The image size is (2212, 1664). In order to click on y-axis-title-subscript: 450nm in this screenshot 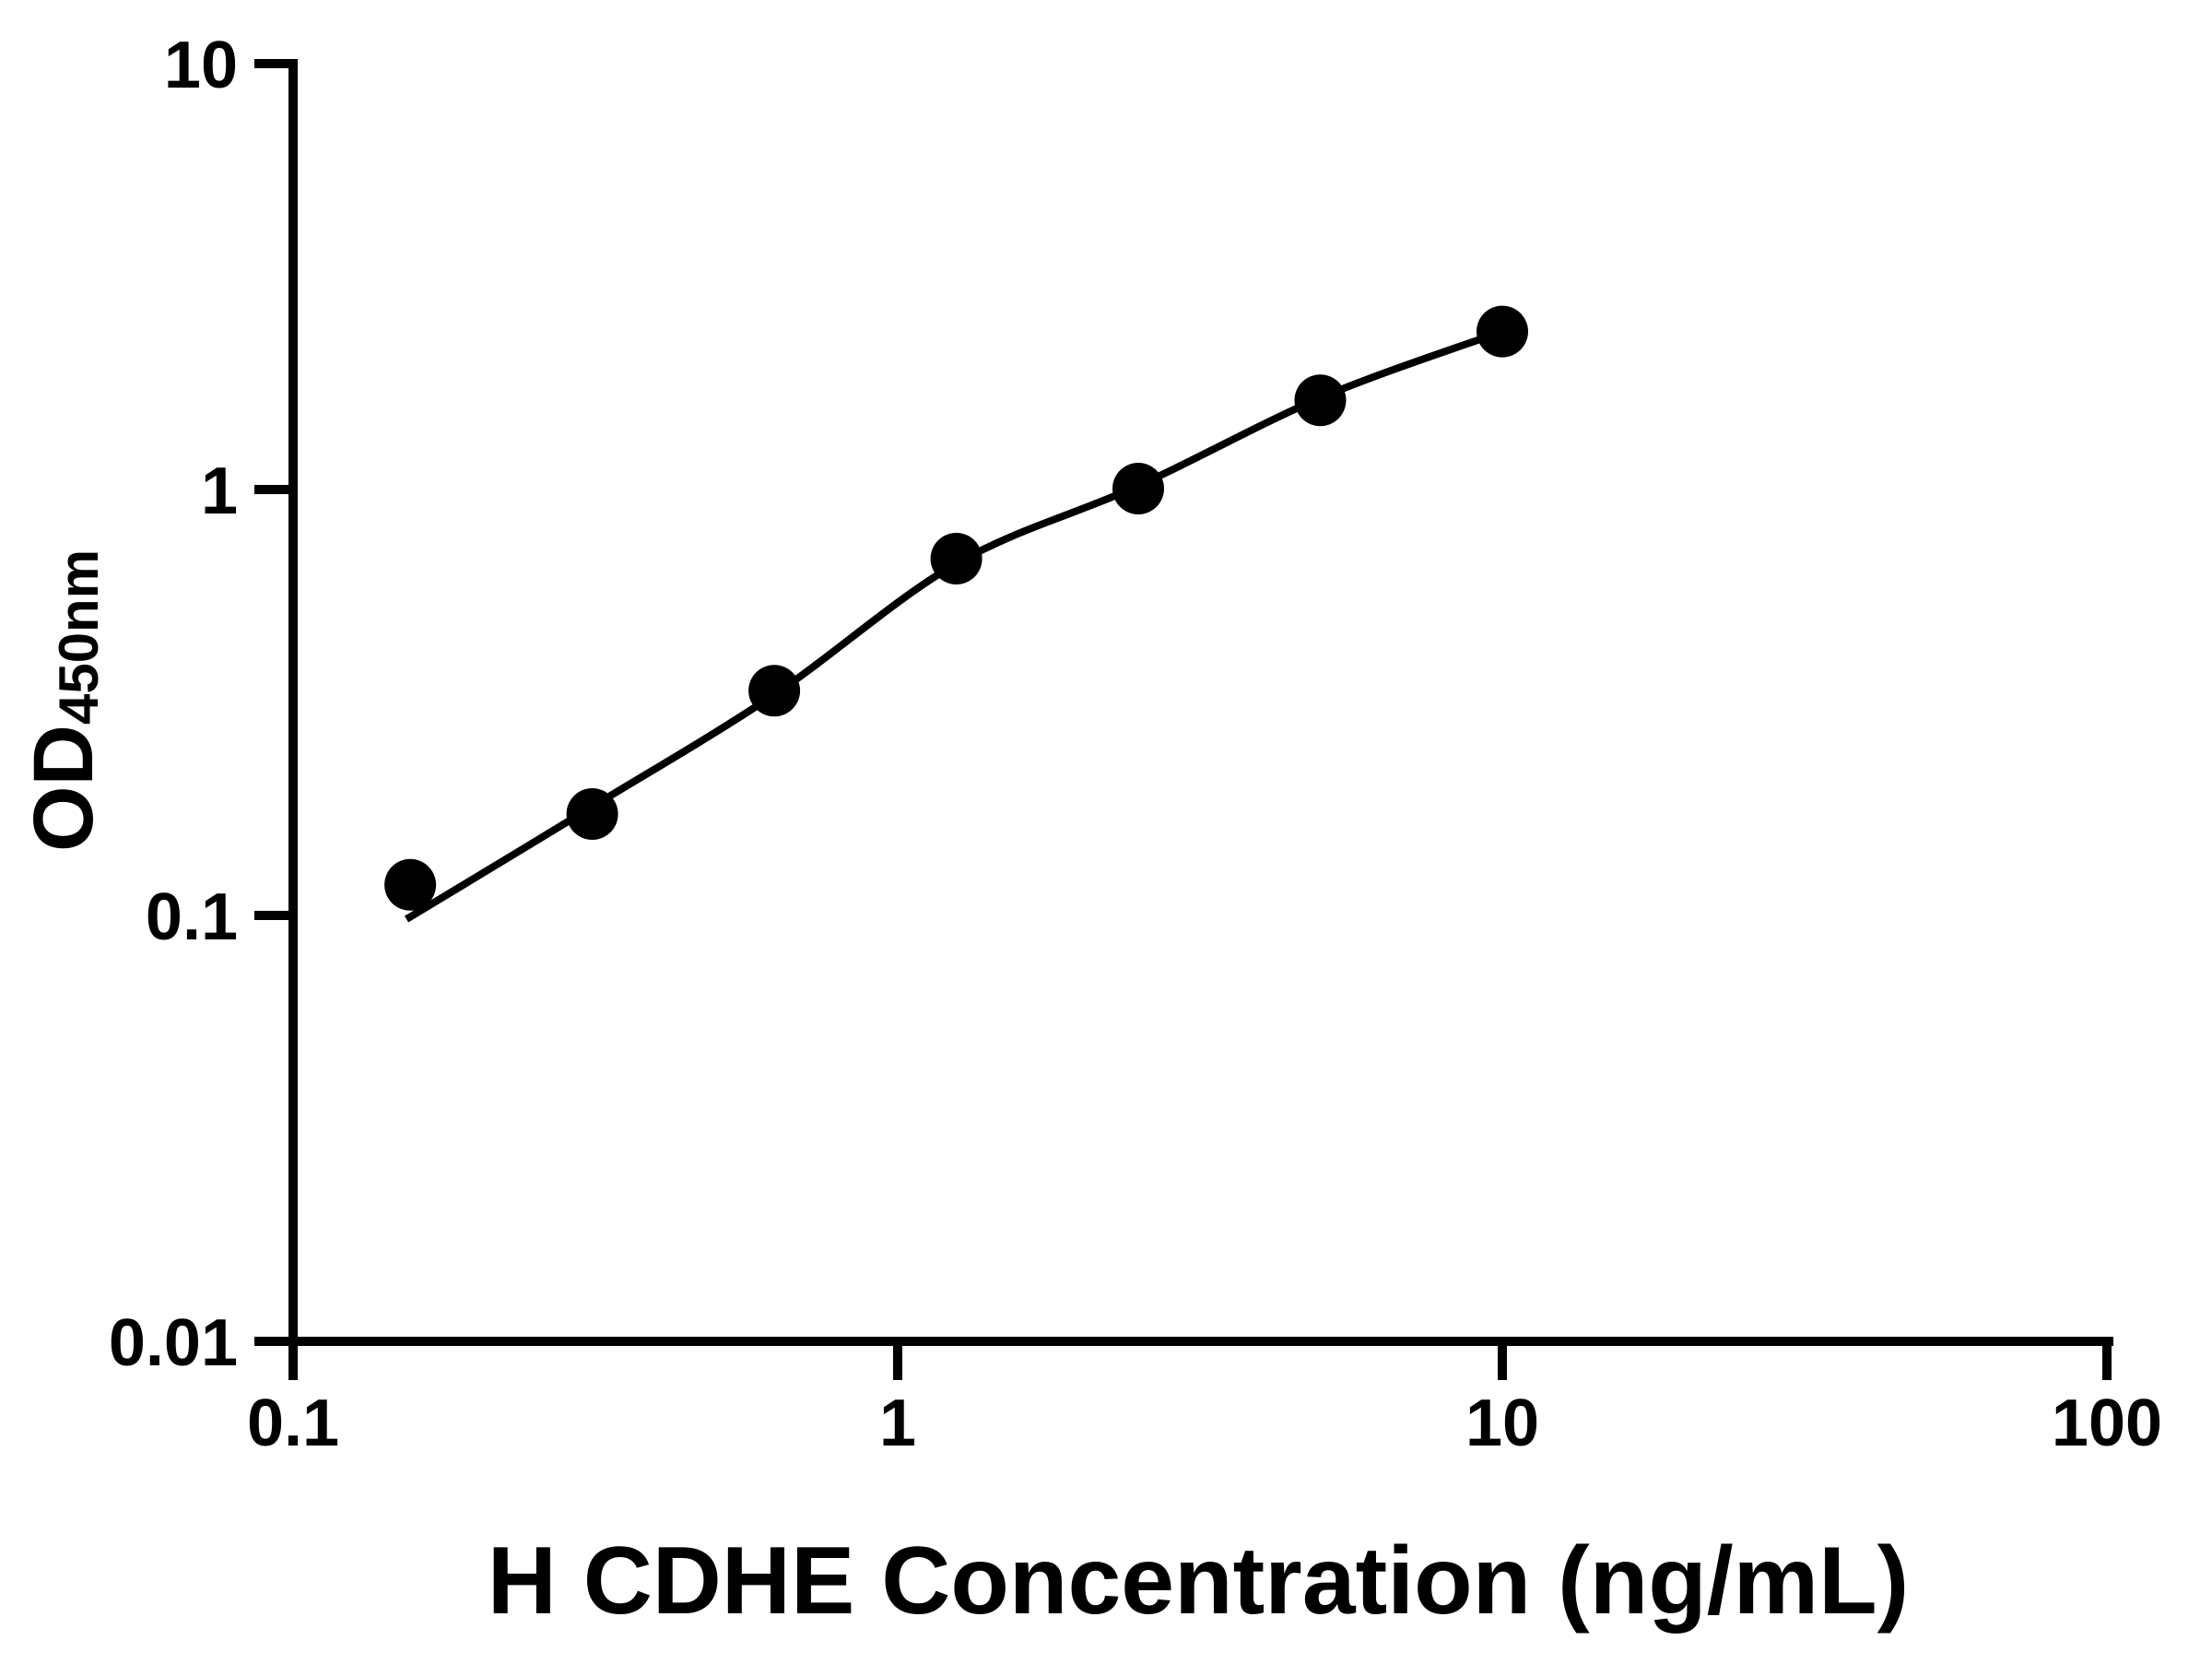, I will do `click(79, 637)`.